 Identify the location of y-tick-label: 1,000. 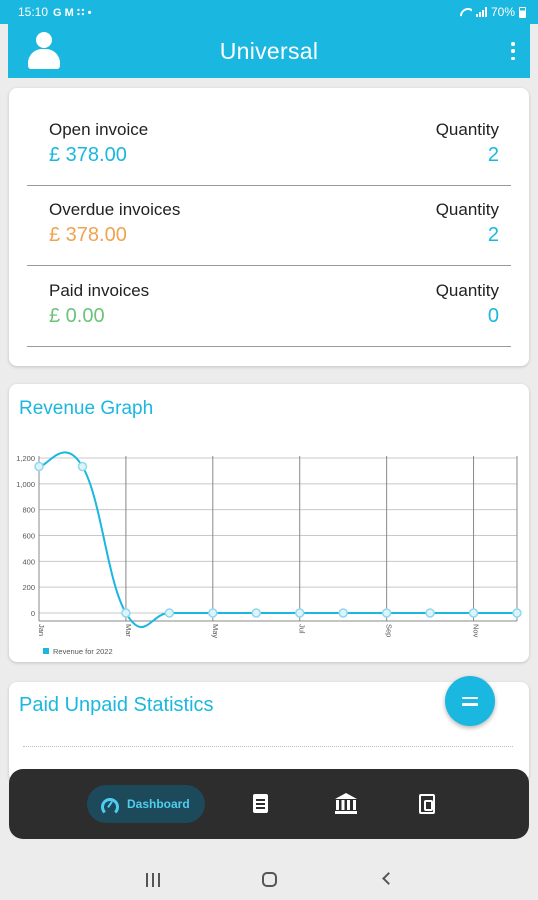
(25, 484).